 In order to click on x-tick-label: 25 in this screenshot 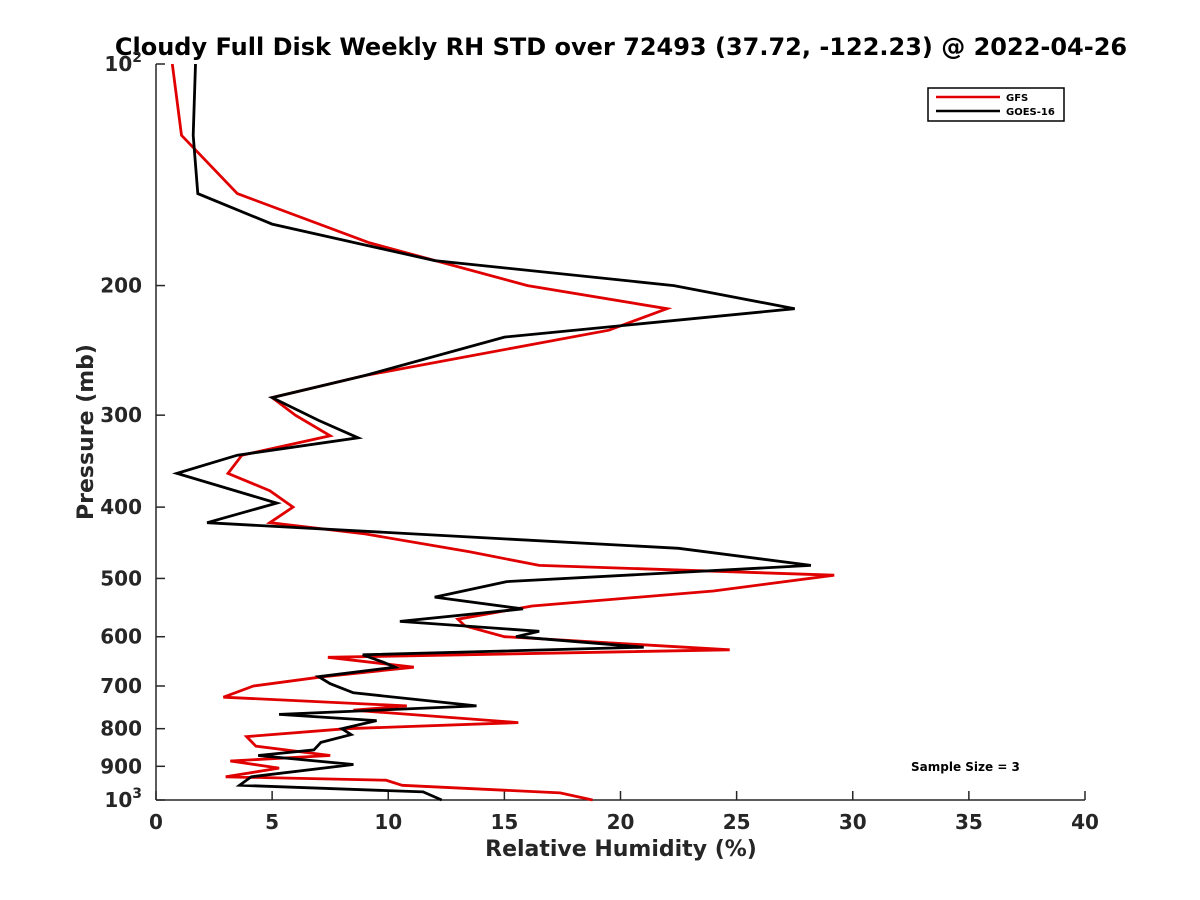, I will do `click(737, 822)`.